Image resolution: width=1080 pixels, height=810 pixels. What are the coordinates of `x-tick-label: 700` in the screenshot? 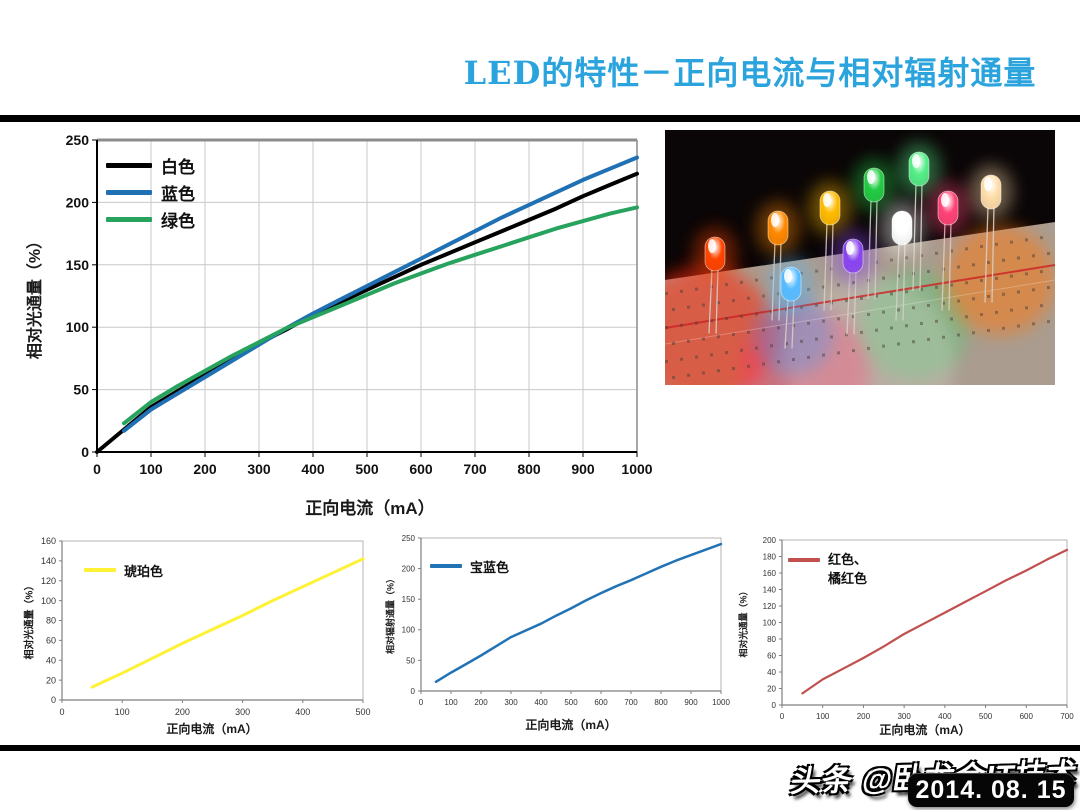 It's located at (631, 702).